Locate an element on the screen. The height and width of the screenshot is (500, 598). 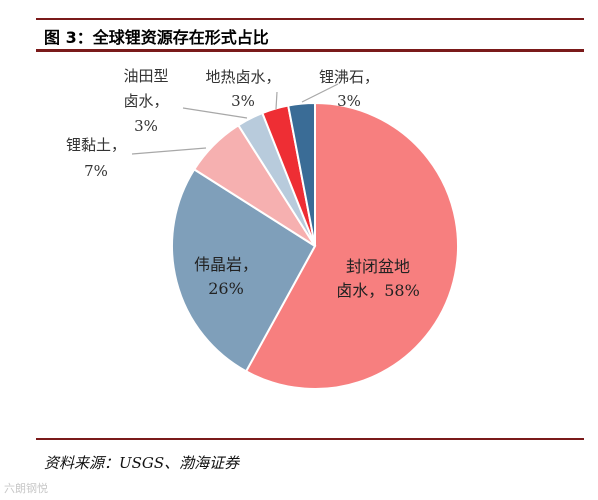
watermark: 六朗钢悦 is located at coordinates (26, 488).